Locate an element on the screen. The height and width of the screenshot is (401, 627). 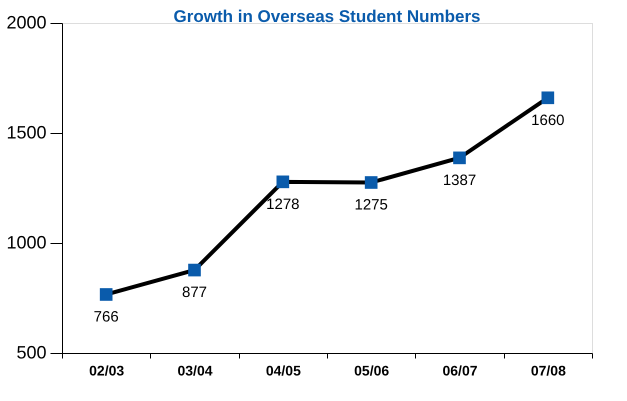
x-tick-label: 07/08 is located at coordinates (548, 370).